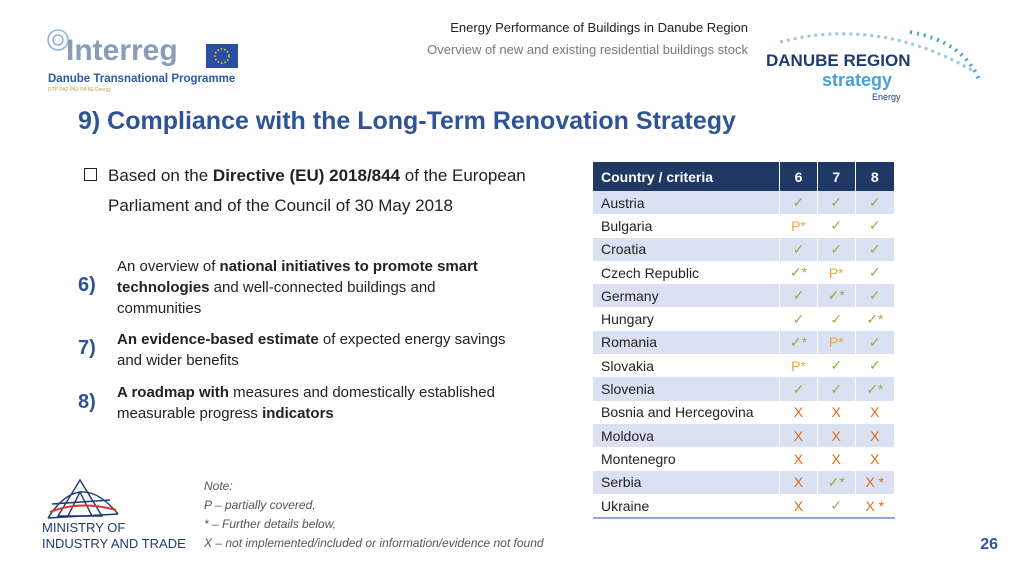 This screenshot has width=1024, height=576. I want to click on bullet-box, so click(90, 174).